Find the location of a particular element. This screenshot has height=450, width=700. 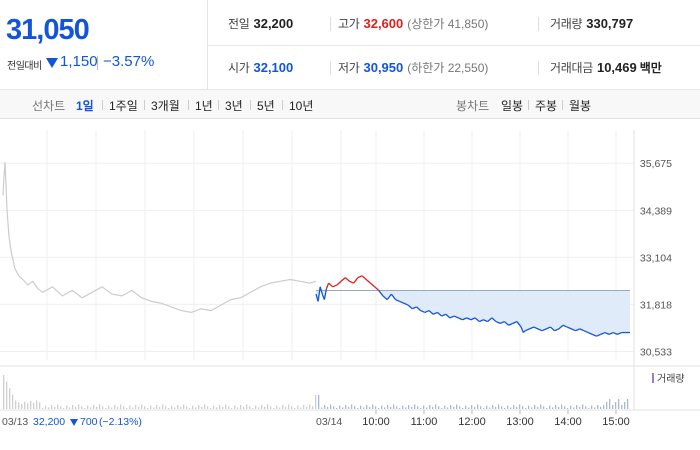

tab-period-1y: 1년 is located at coordinates (204, 106).